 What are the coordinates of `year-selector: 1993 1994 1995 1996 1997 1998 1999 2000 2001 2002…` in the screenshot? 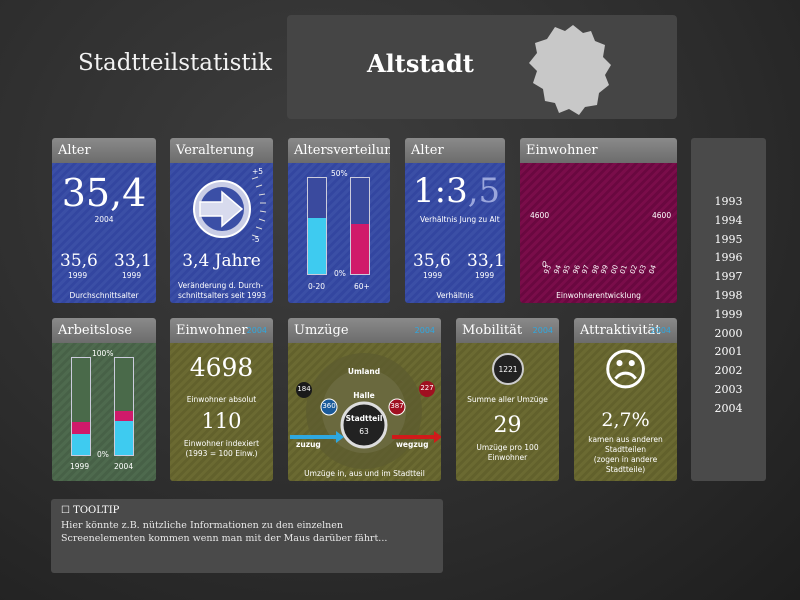 It's located at (728, 309).